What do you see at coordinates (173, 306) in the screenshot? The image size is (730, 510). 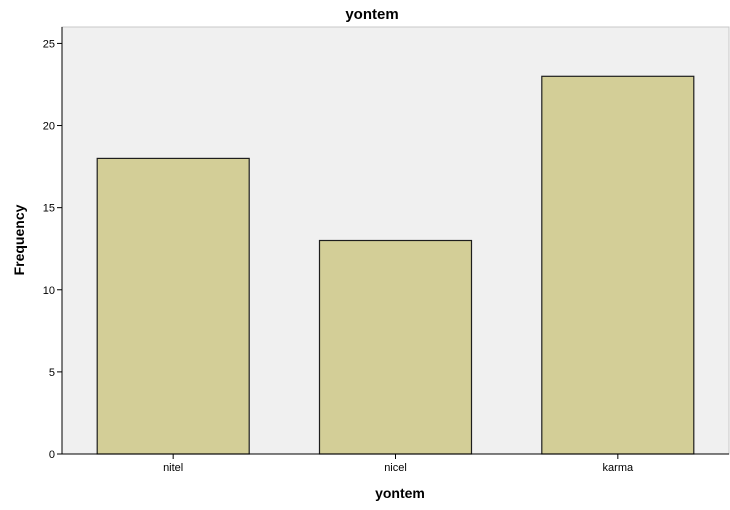 I see `bar-nitel` at bounding box center [173, 306].